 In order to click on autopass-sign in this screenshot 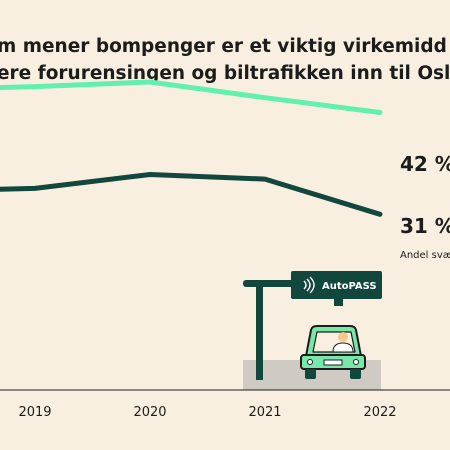, I will do `click(336, 285)`.